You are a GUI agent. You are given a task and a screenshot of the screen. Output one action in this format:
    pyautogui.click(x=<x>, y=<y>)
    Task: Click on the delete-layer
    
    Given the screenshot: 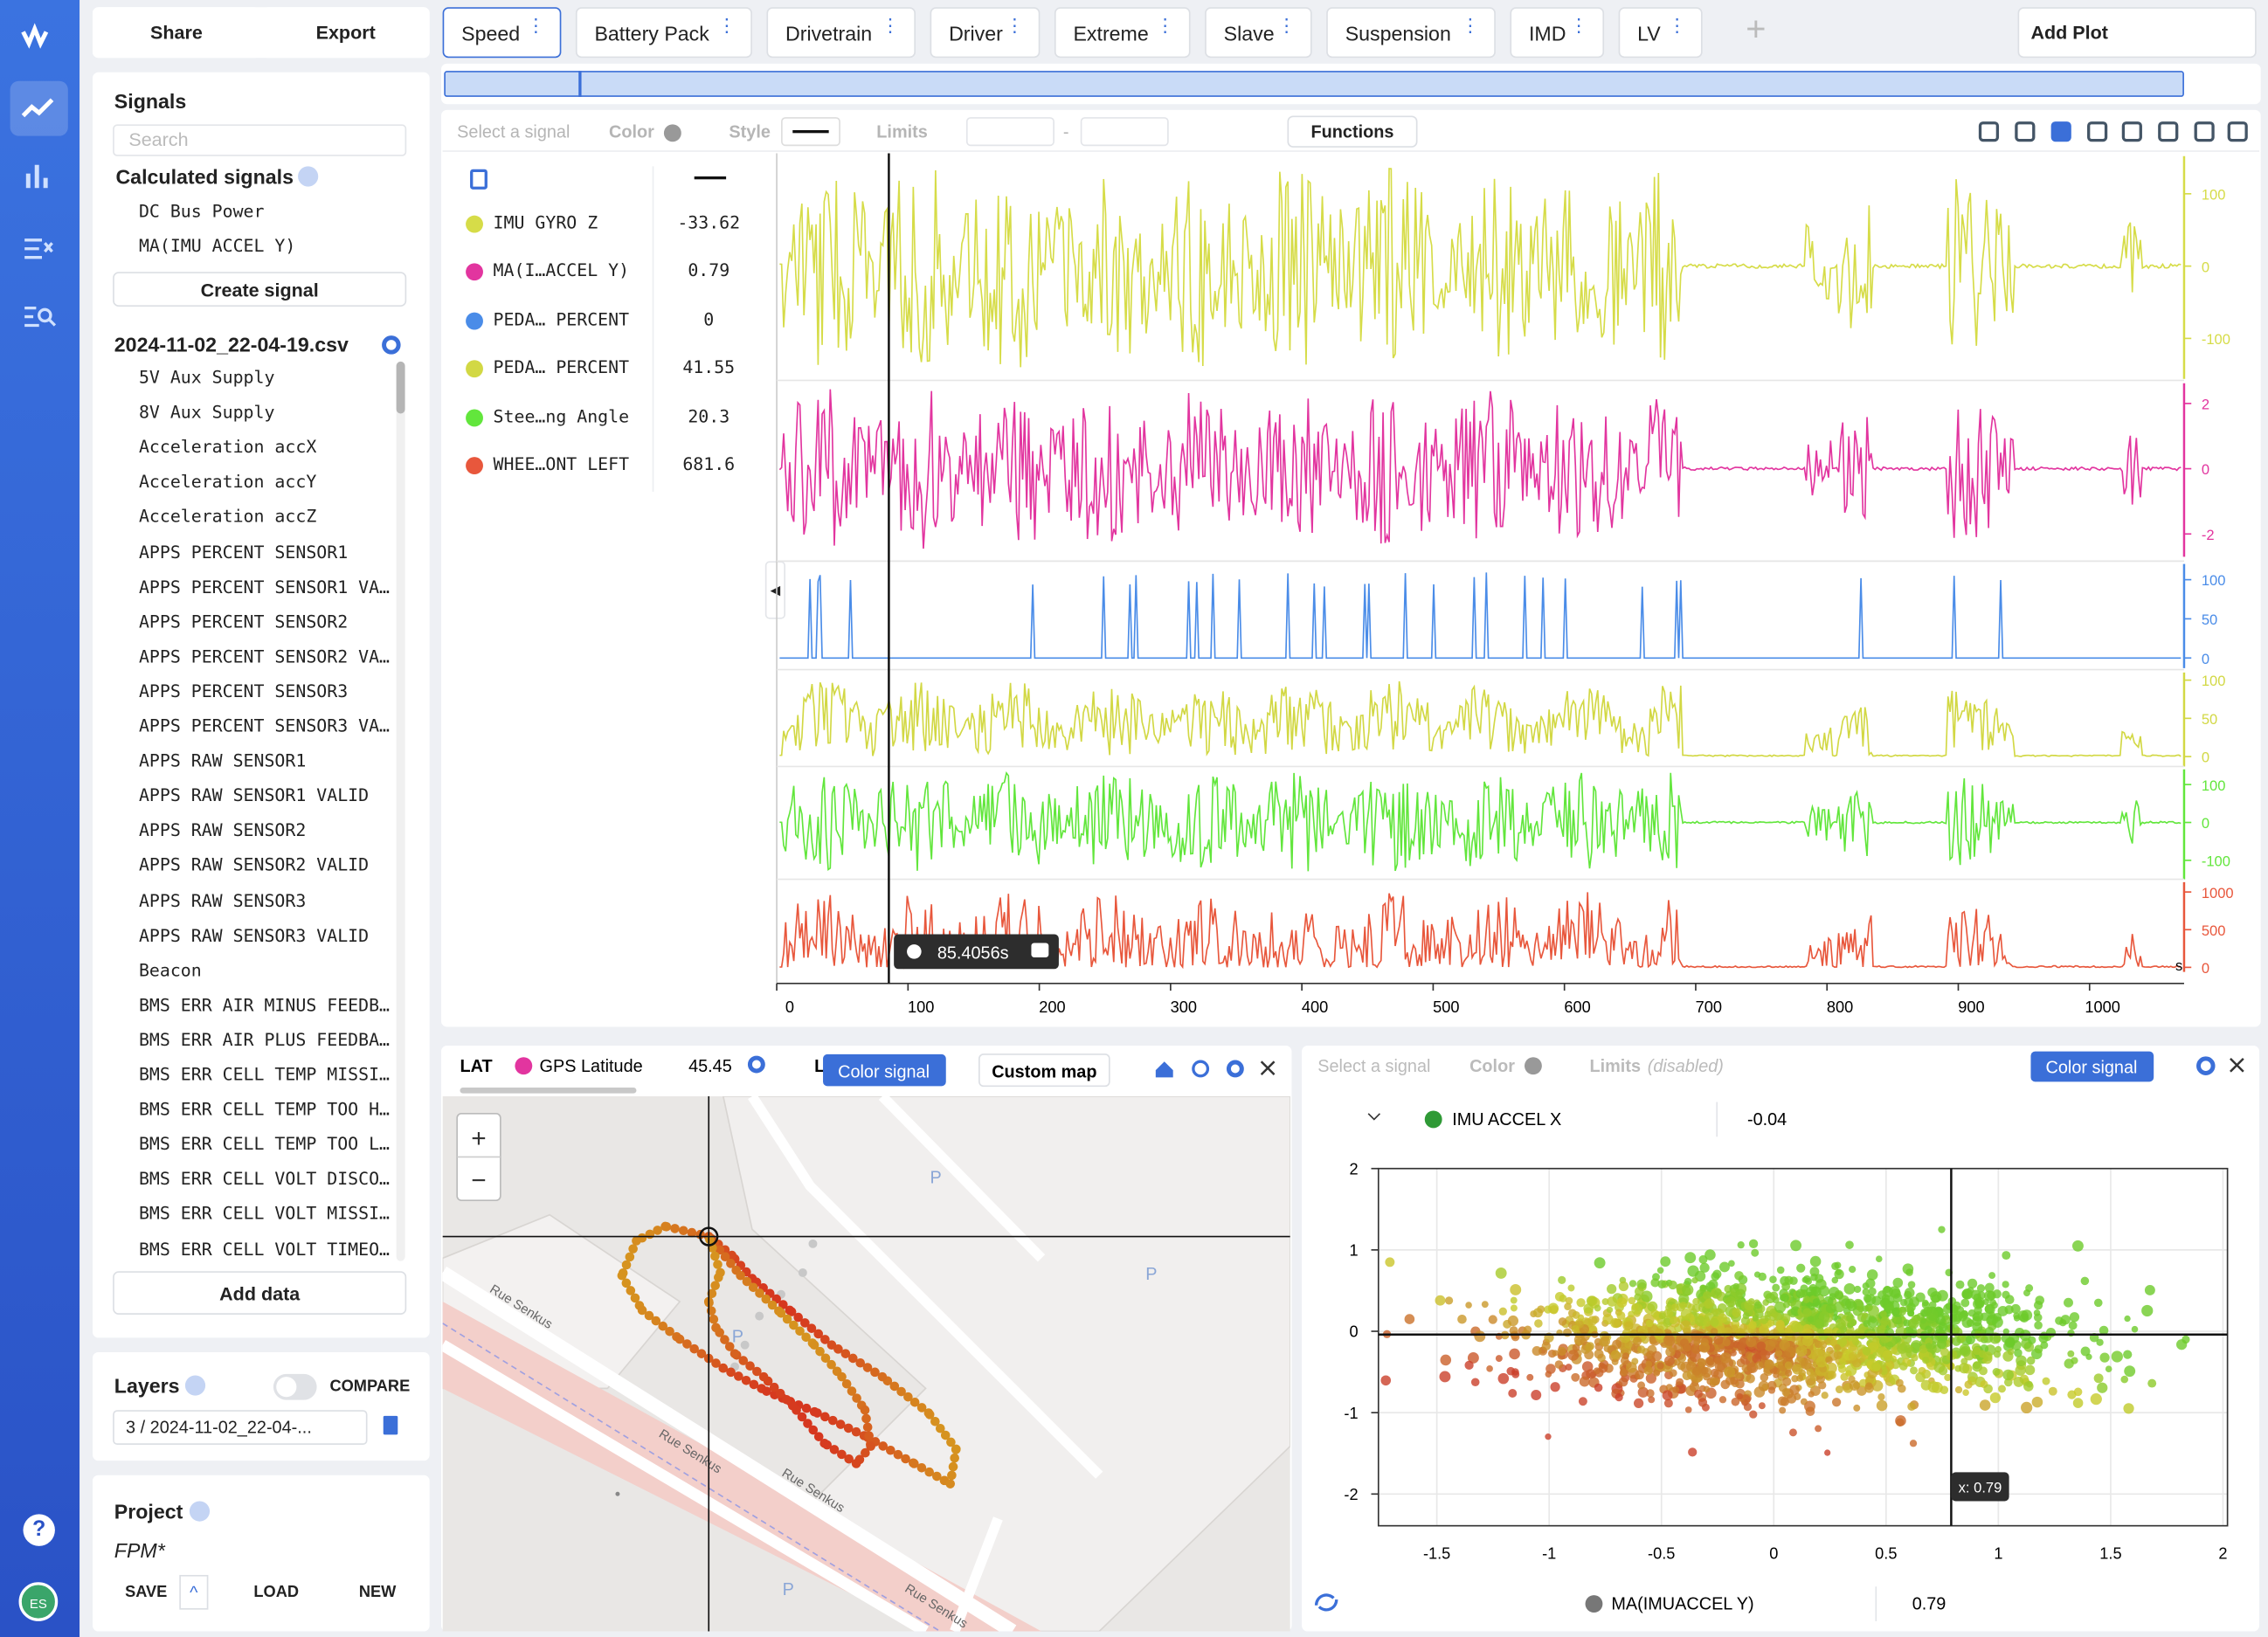 What is the action you would take?
    pyautogui.click(x=390, y=1425)
    